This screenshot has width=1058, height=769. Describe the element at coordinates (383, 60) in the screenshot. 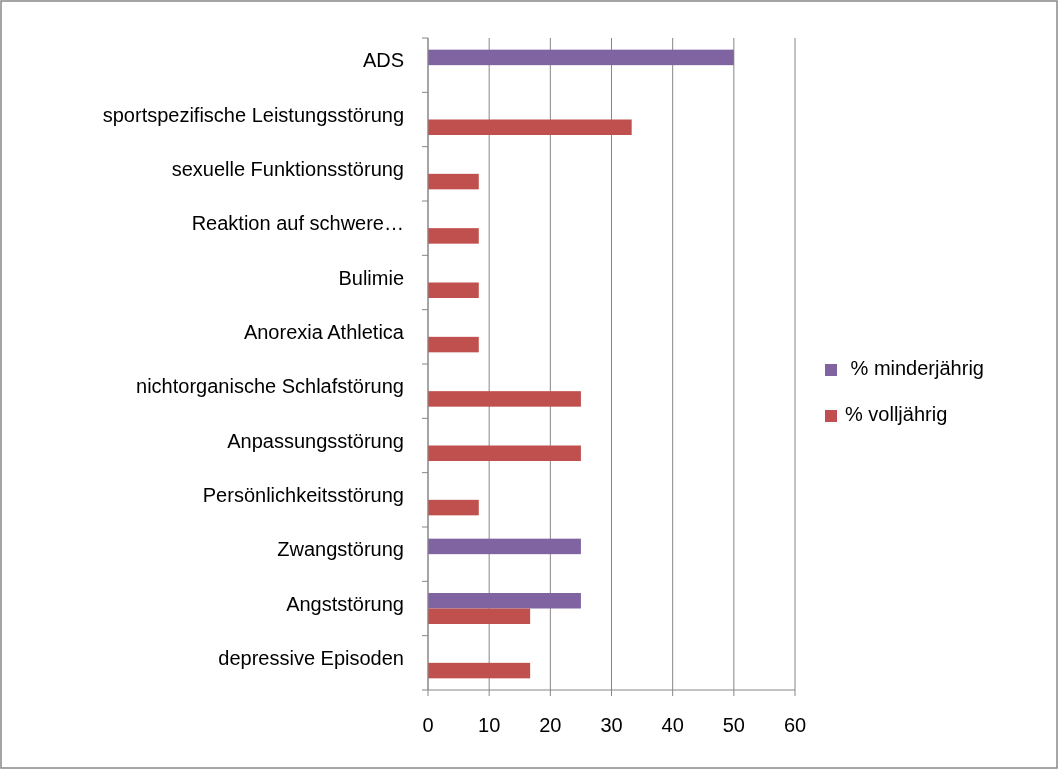

I see `y-tick-label: ADS` at that location.